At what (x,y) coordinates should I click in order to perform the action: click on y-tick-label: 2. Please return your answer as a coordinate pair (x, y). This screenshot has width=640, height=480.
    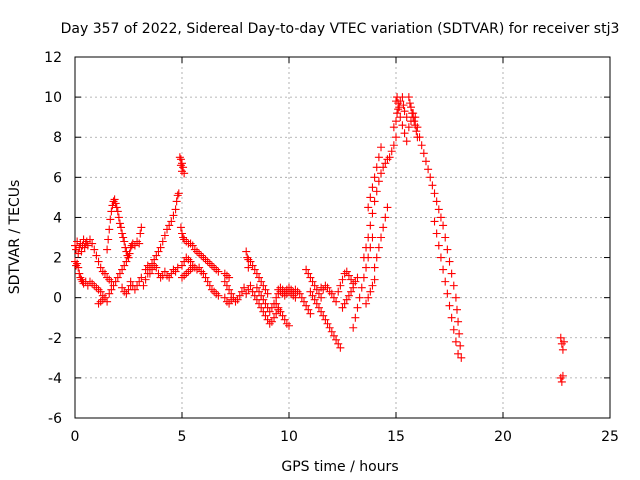
    Looking at the image, I should click on (57, 259).